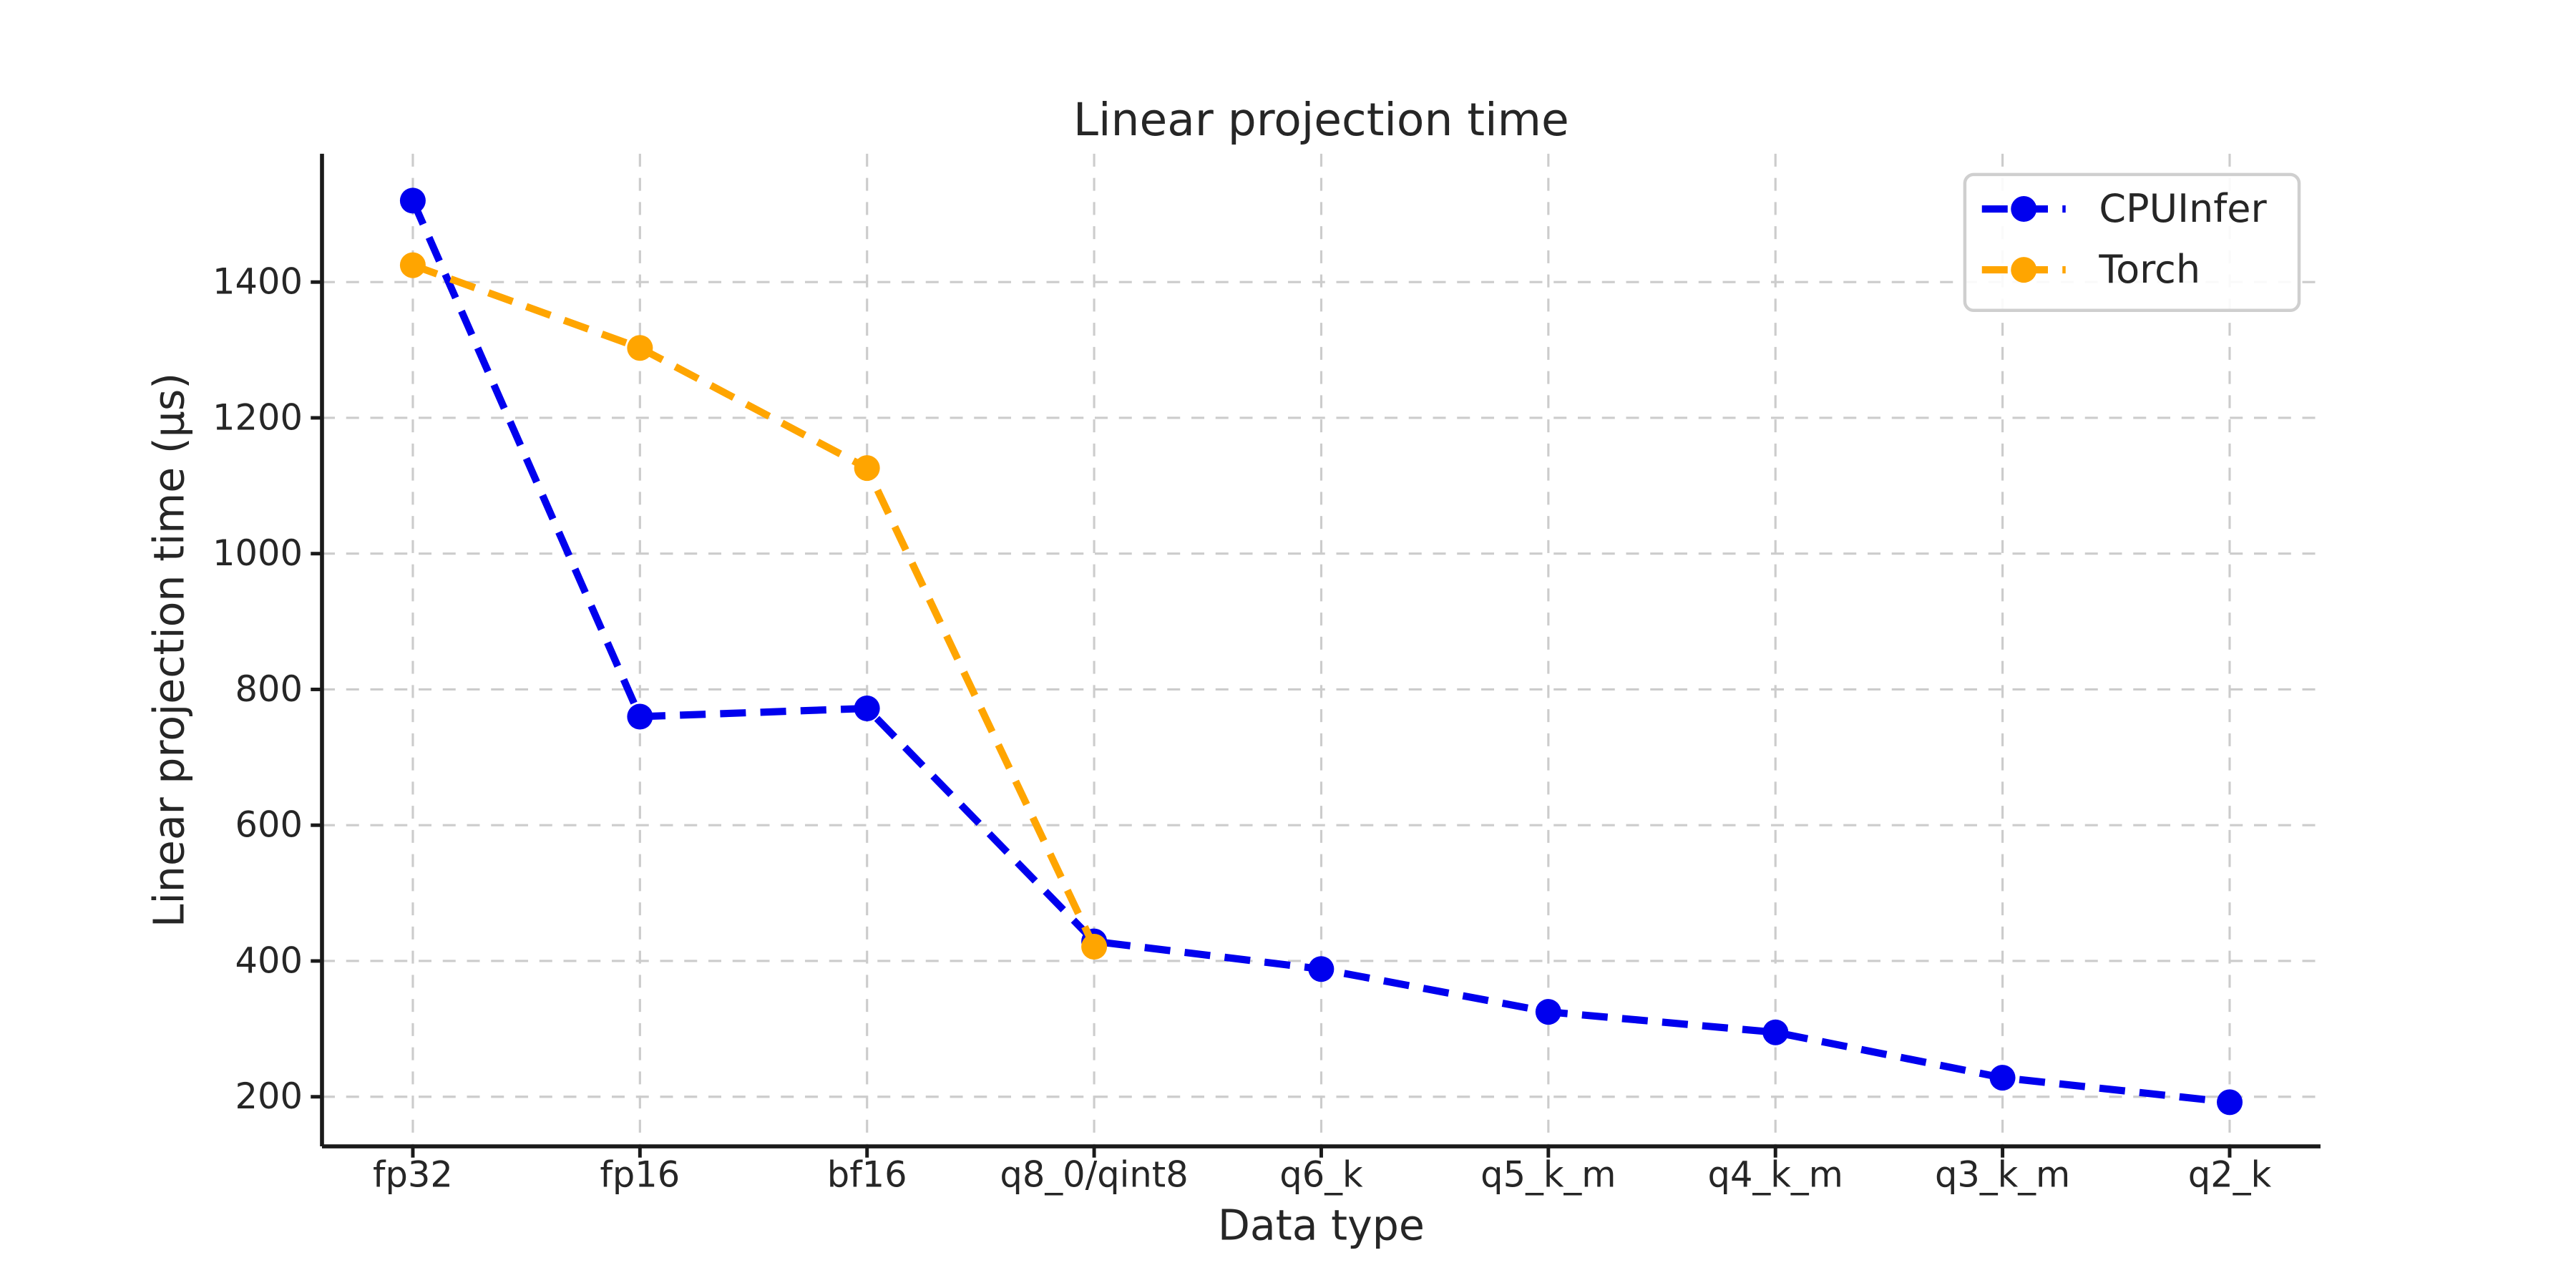 The image size is (2576, 1288). Describe the element at coordinates (2149, 269) in the screenshot. I see `legend-label: Torch` at that location.